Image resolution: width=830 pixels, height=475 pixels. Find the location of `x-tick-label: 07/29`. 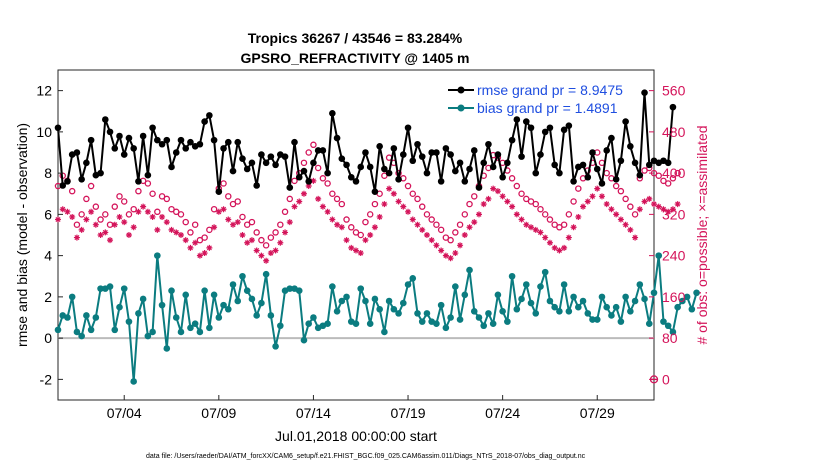

x-tick-label: 07/29 is located at coordinates (597, 413).